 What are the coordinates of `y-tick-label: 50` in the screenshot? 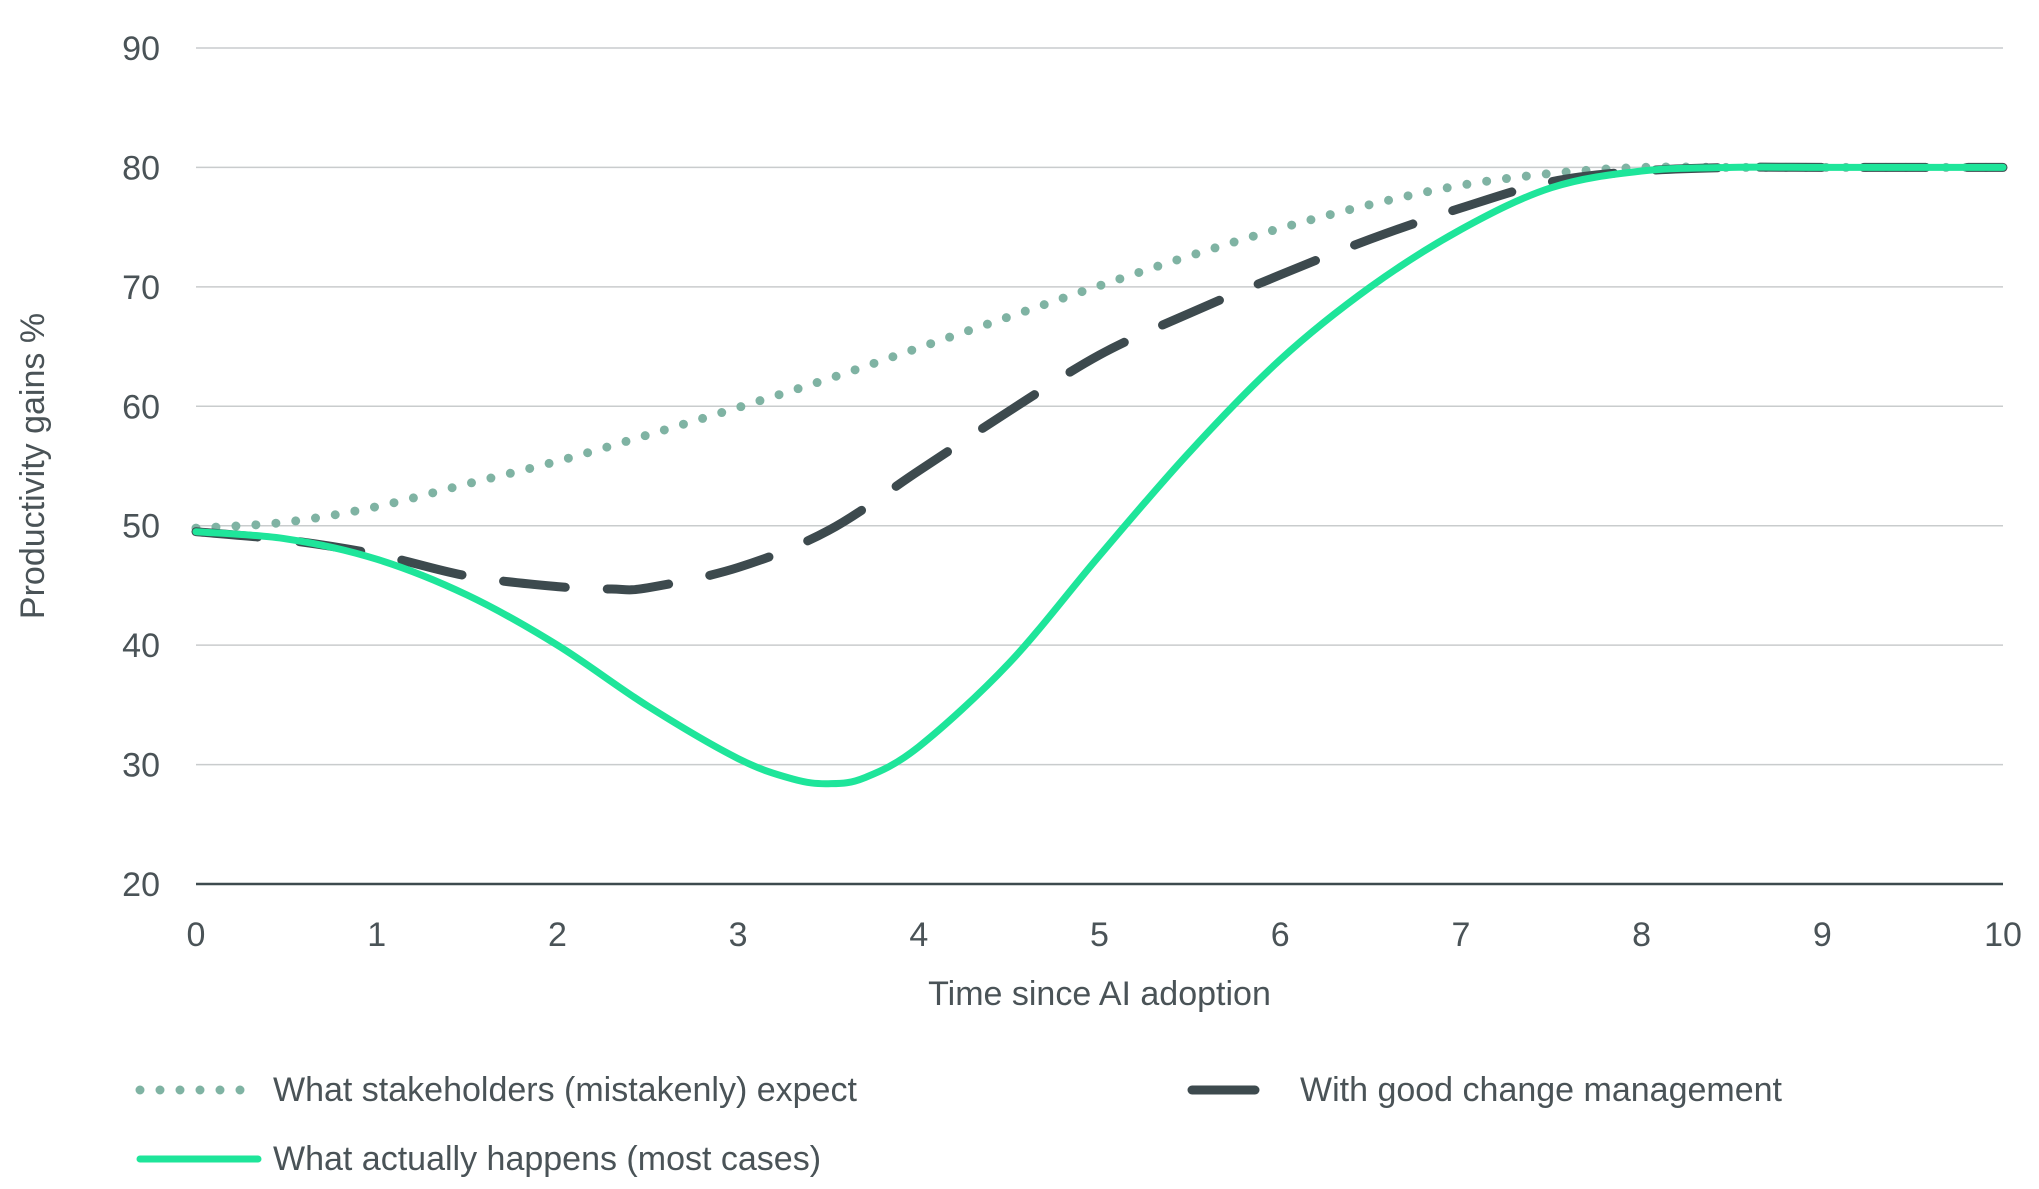 It's located at (141, 527).